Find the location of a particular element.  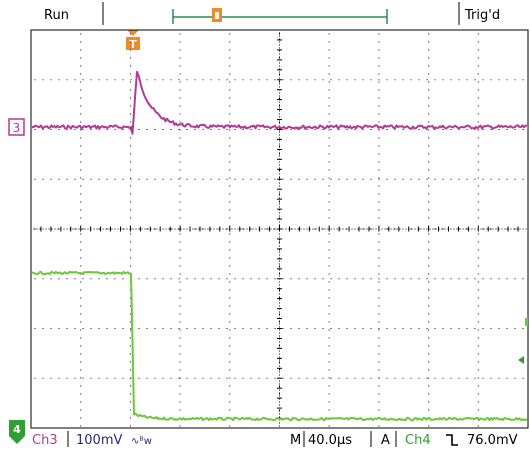

ch3-label: Ch3 is located at coordinates (45, 440).